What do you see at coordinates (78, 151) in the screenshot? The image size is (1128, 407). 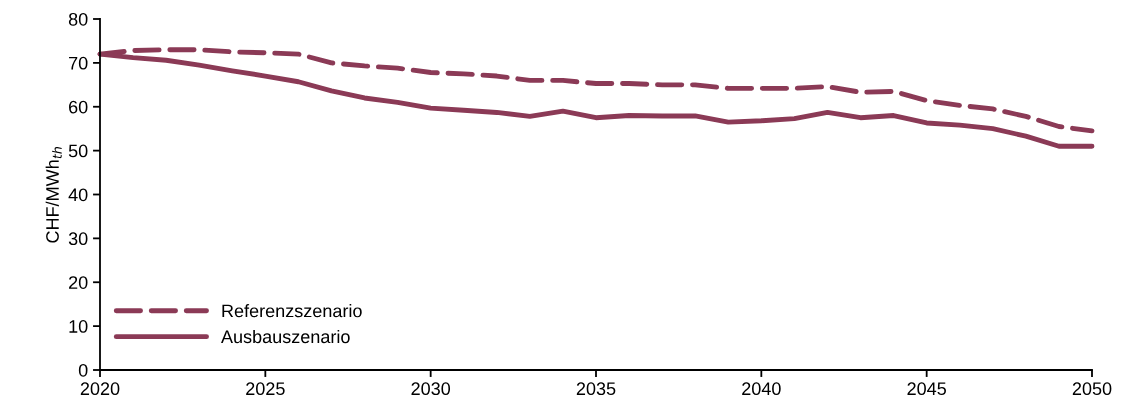 I see `y-tick-label: 50` at bounding box center [78, 151].